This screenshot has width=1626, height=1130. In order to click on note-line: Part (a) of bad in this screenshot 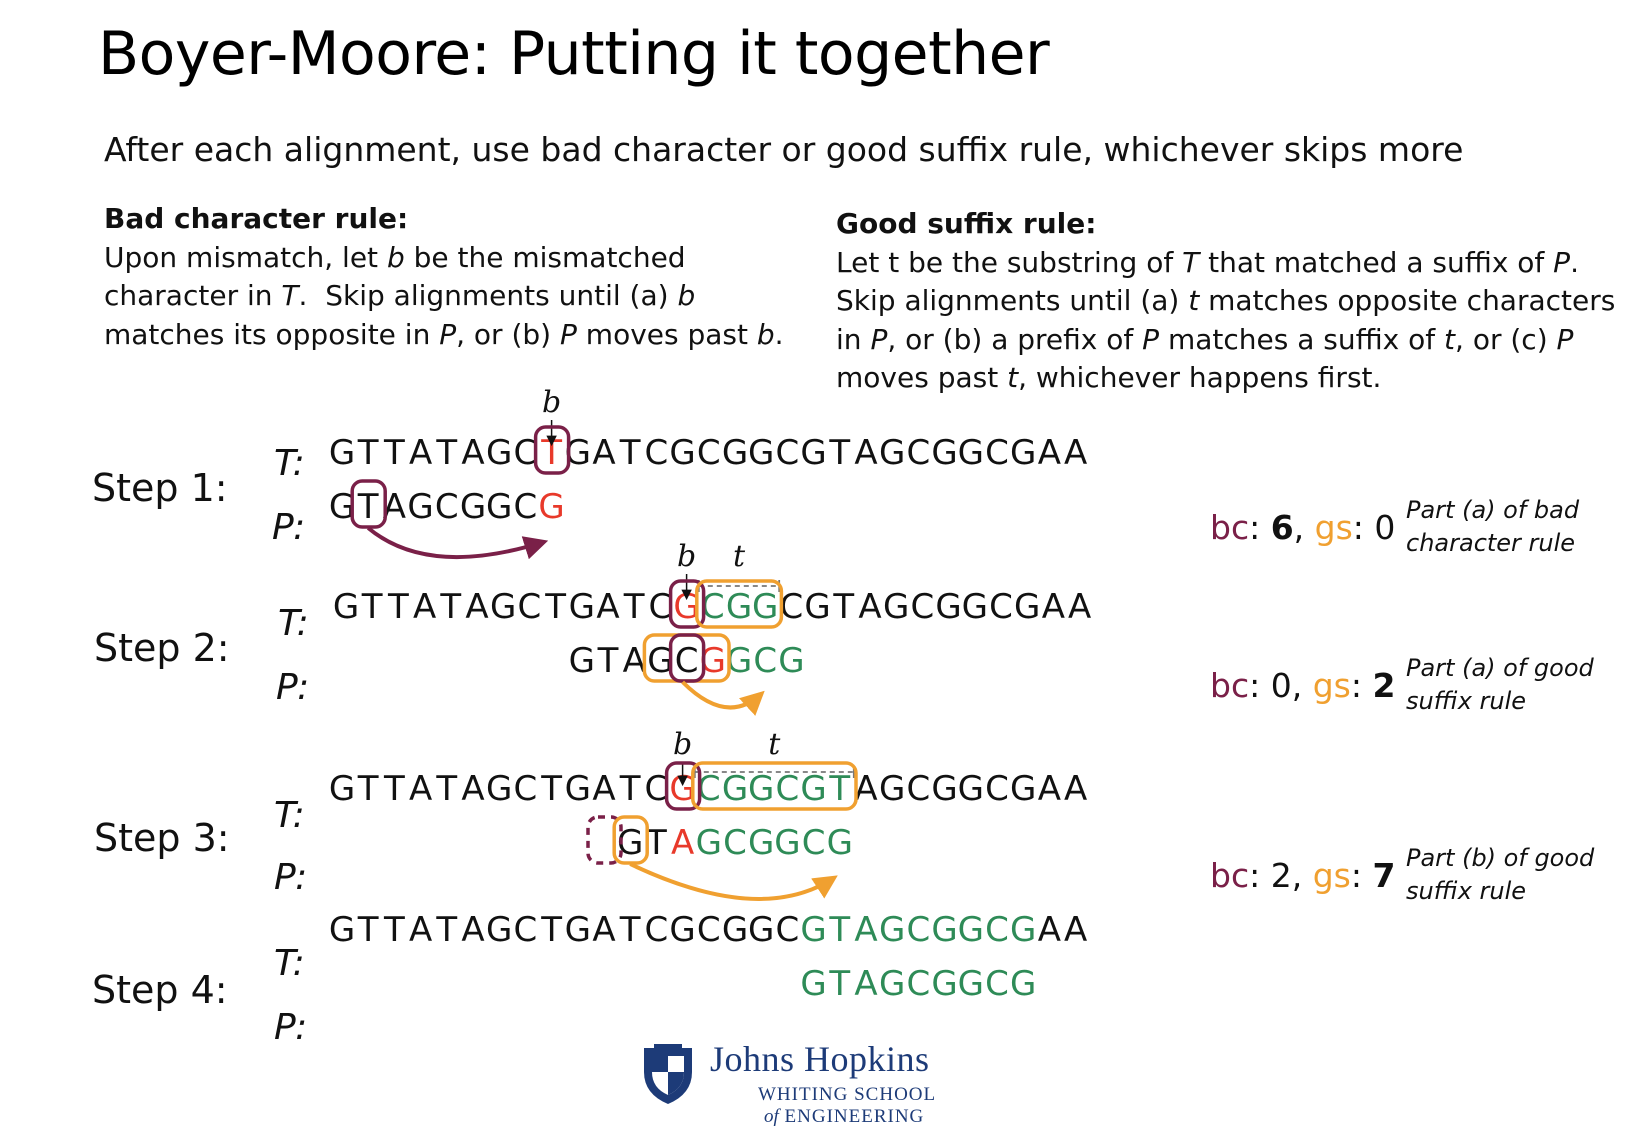, I will do `click(1493, 510)`.